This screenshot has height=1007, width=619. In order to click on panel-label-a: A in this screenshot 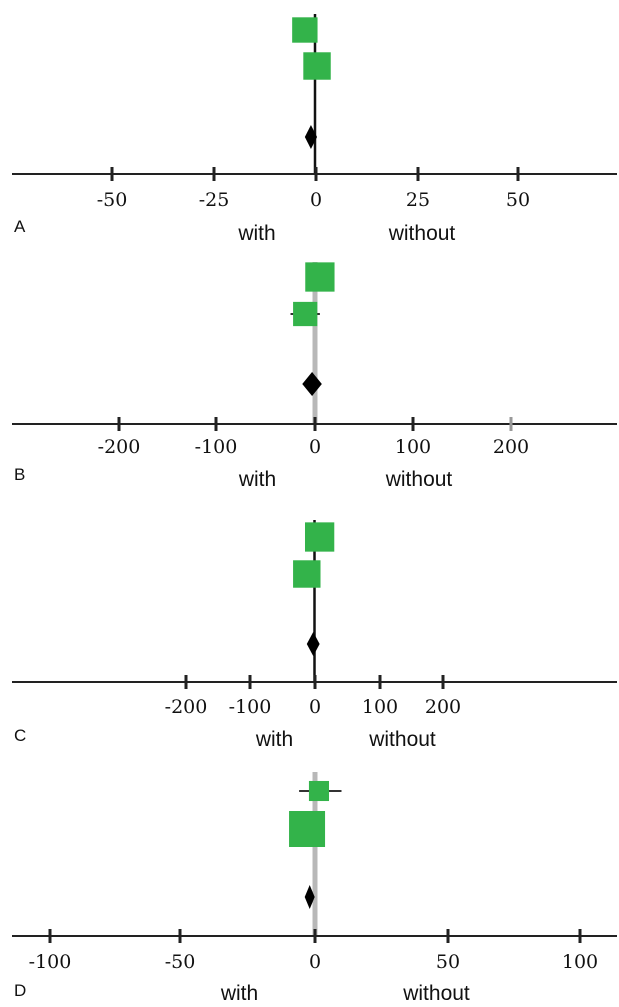, I will do `click(20, 226)`.